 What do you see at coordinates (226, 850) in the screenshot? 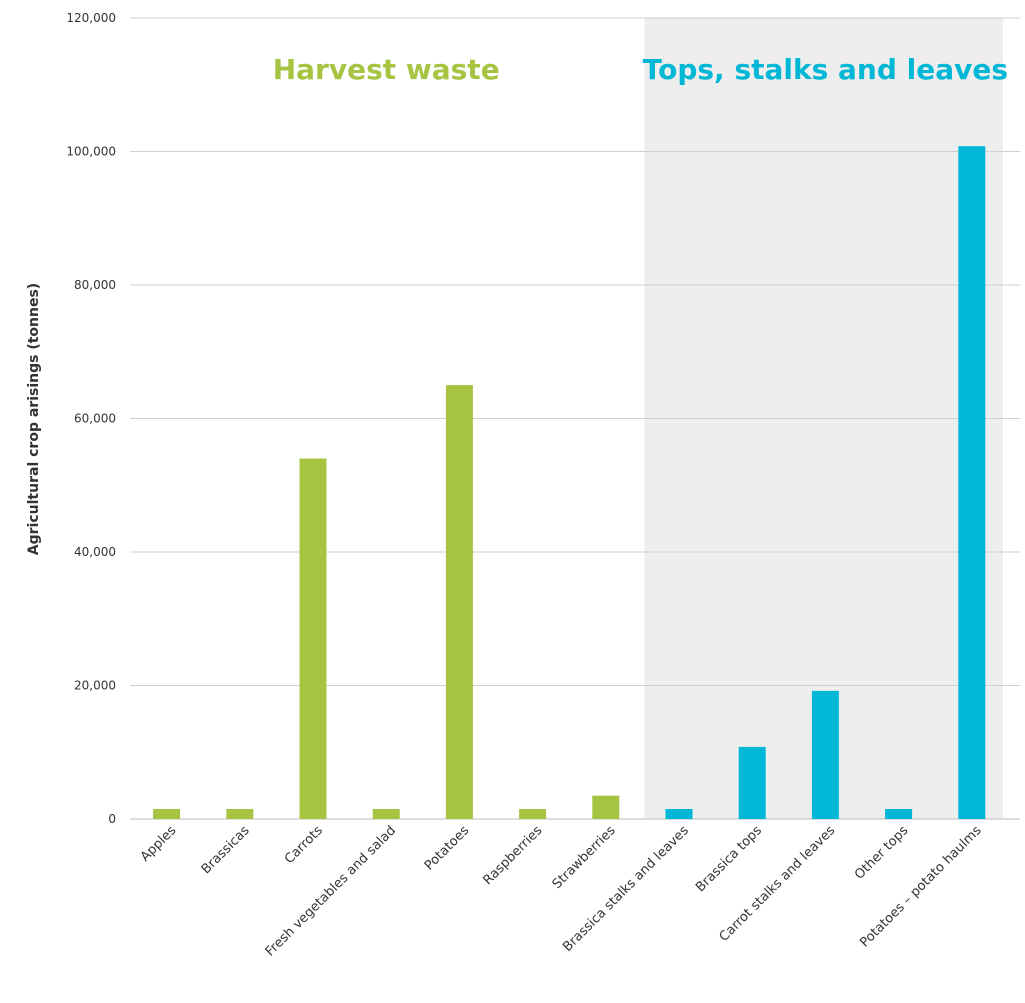
I see `x-tick-label: Brassicas` at bounding box center [226, 850].